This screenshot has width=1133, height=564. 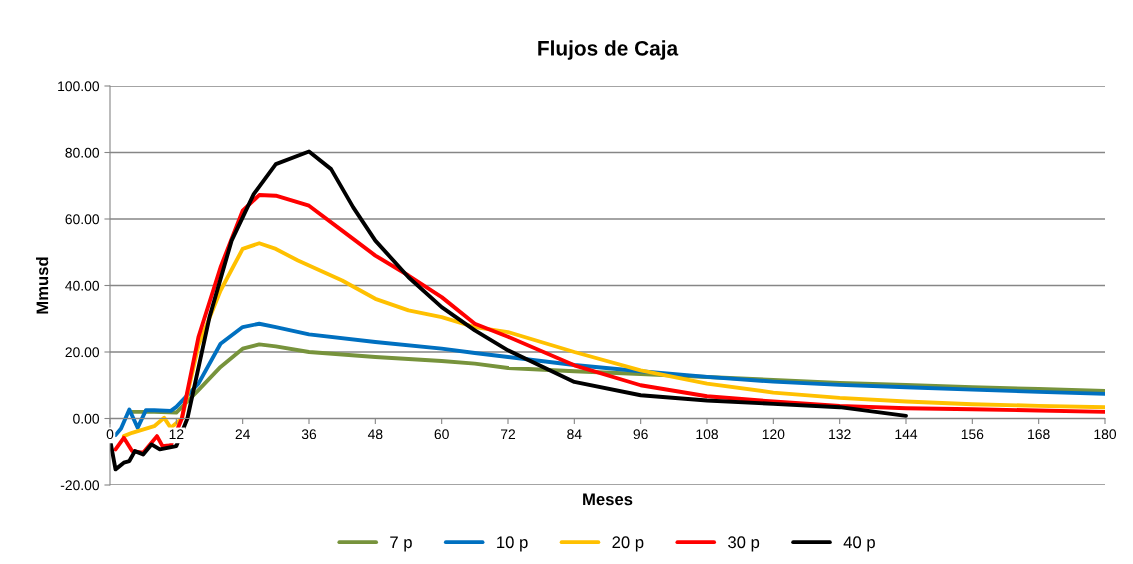 What do you see at coordinates (773, 434) in the screenshot?
I see `x-tick-label: 120` at bounding box center [773, 434].